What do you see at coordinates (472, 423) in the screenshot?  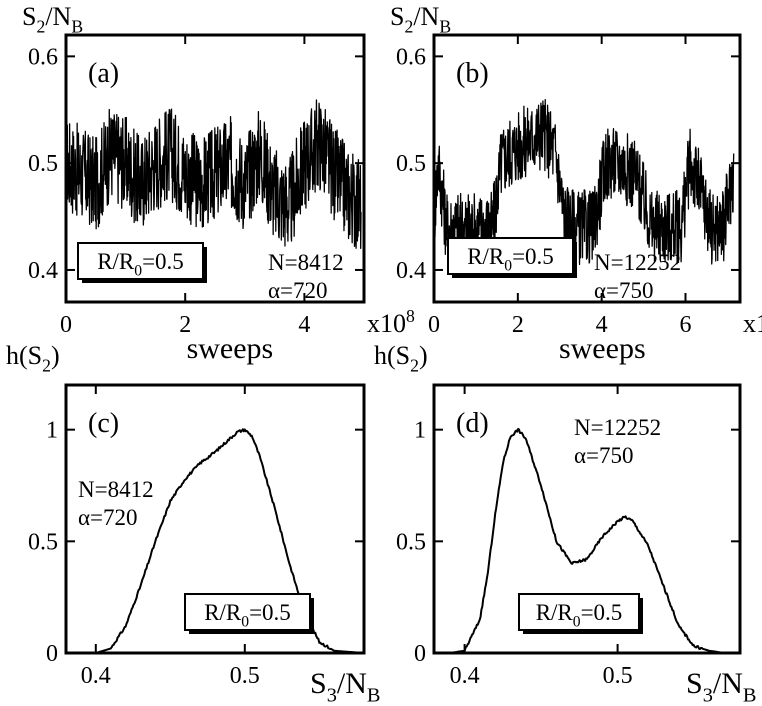 I see `panel-label: (d)` at bounding box center [472, 423].